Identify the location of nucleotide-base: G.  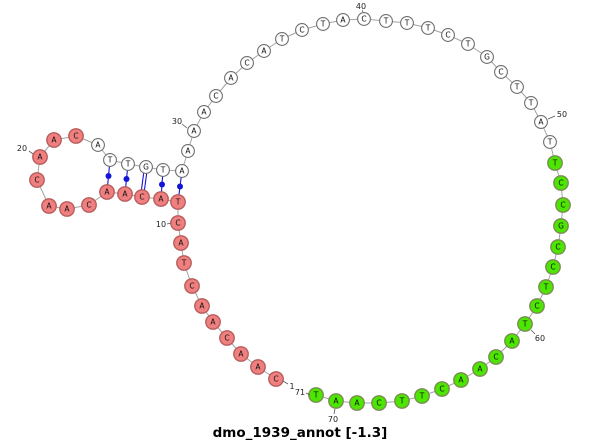
(561, 226).